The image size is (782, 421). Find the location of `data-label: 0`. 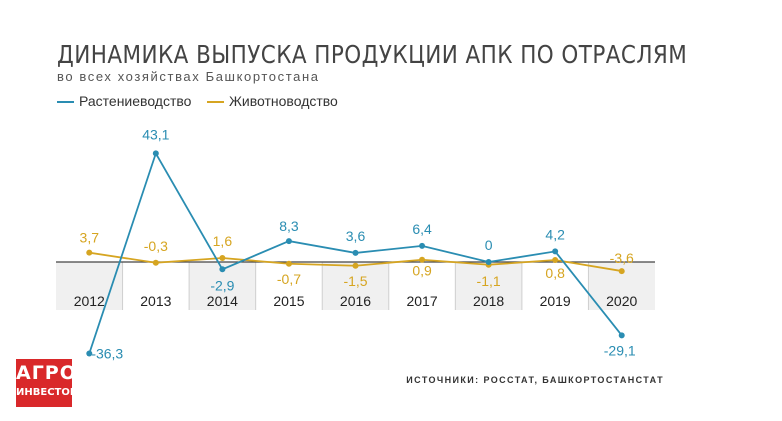

data-label: 0 is located at coordinates (489, 245).